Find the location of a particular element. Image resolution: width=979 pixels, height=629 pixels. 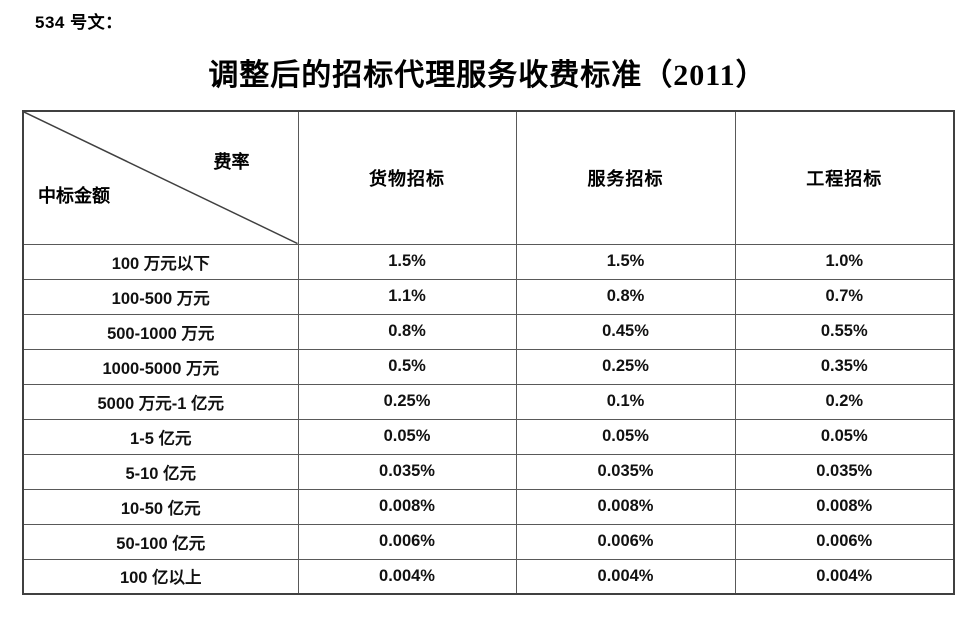

rate-cell-engineering: 0.35% is located at coordinates (844, 366).